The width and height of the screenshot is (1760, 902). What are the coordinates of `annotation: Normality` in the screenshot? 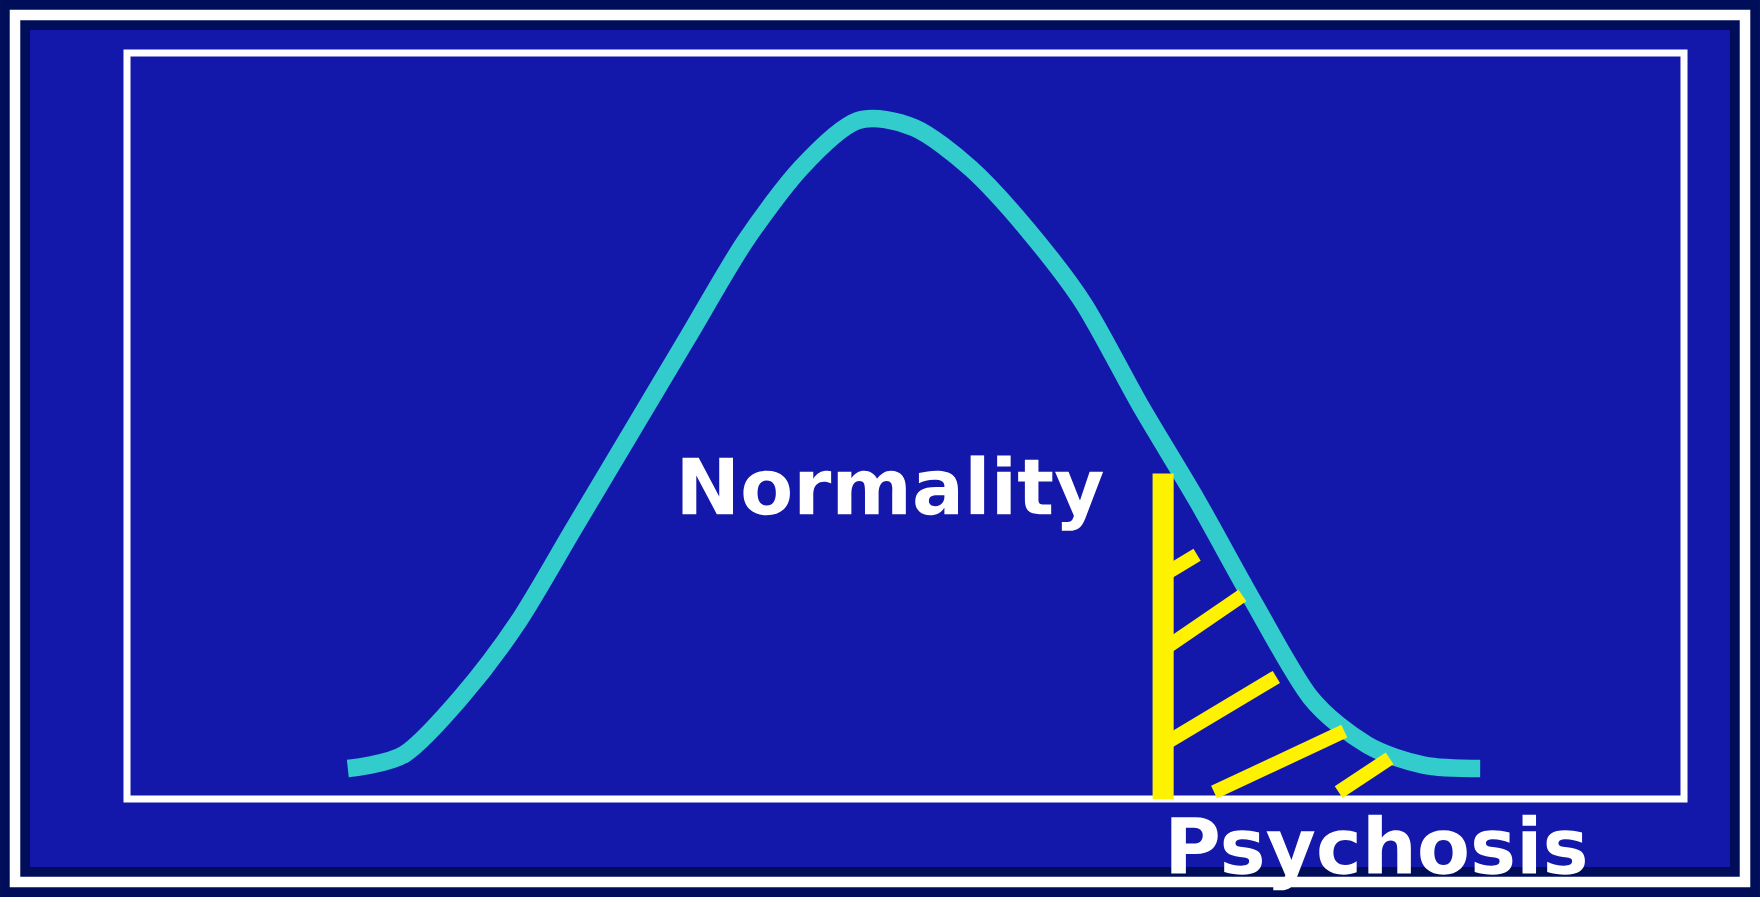 It's located at (893, 493).